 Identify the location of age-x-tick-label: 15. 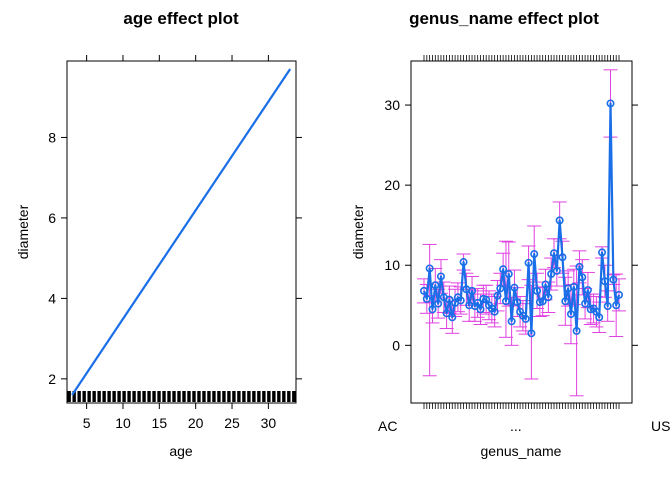
(160, 423).